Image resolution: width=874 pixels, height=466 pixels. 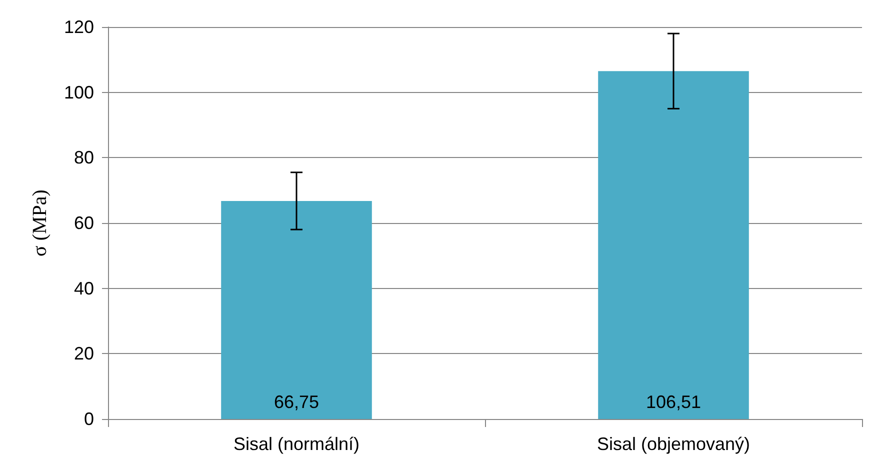 What do you see at coordinates (84, 354) in the screenshot?
I see `y-tick-label: 20` at bounding box center [84, 354].